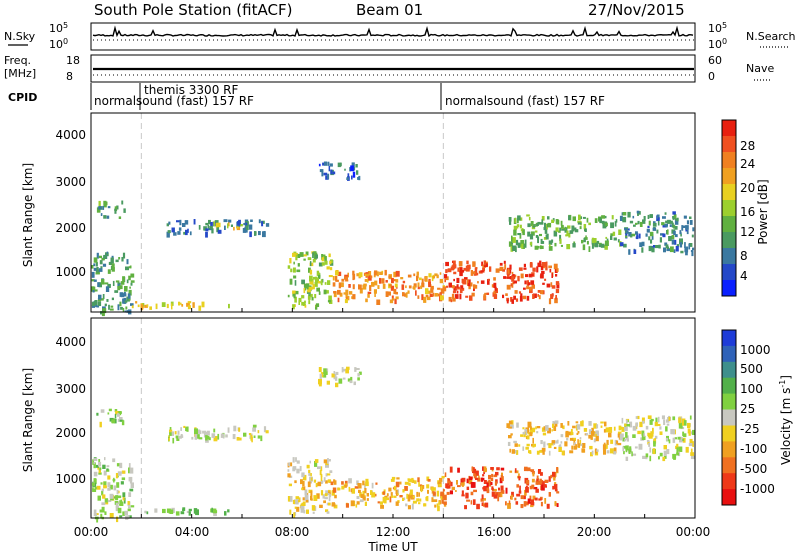  Describe the element at coordinates (594, 532) in the screenshot. I see `time-tick: 20:00` at that location.